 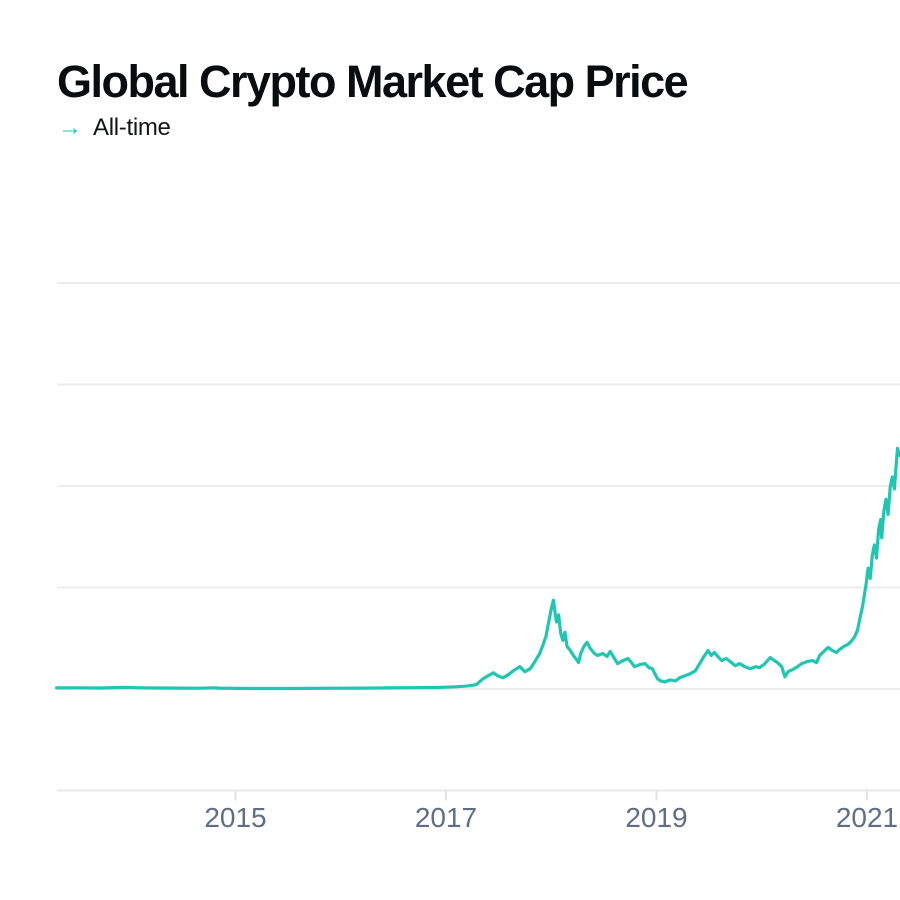 I want to click on x-axis-label: 2021, so click(x=867, y=817).